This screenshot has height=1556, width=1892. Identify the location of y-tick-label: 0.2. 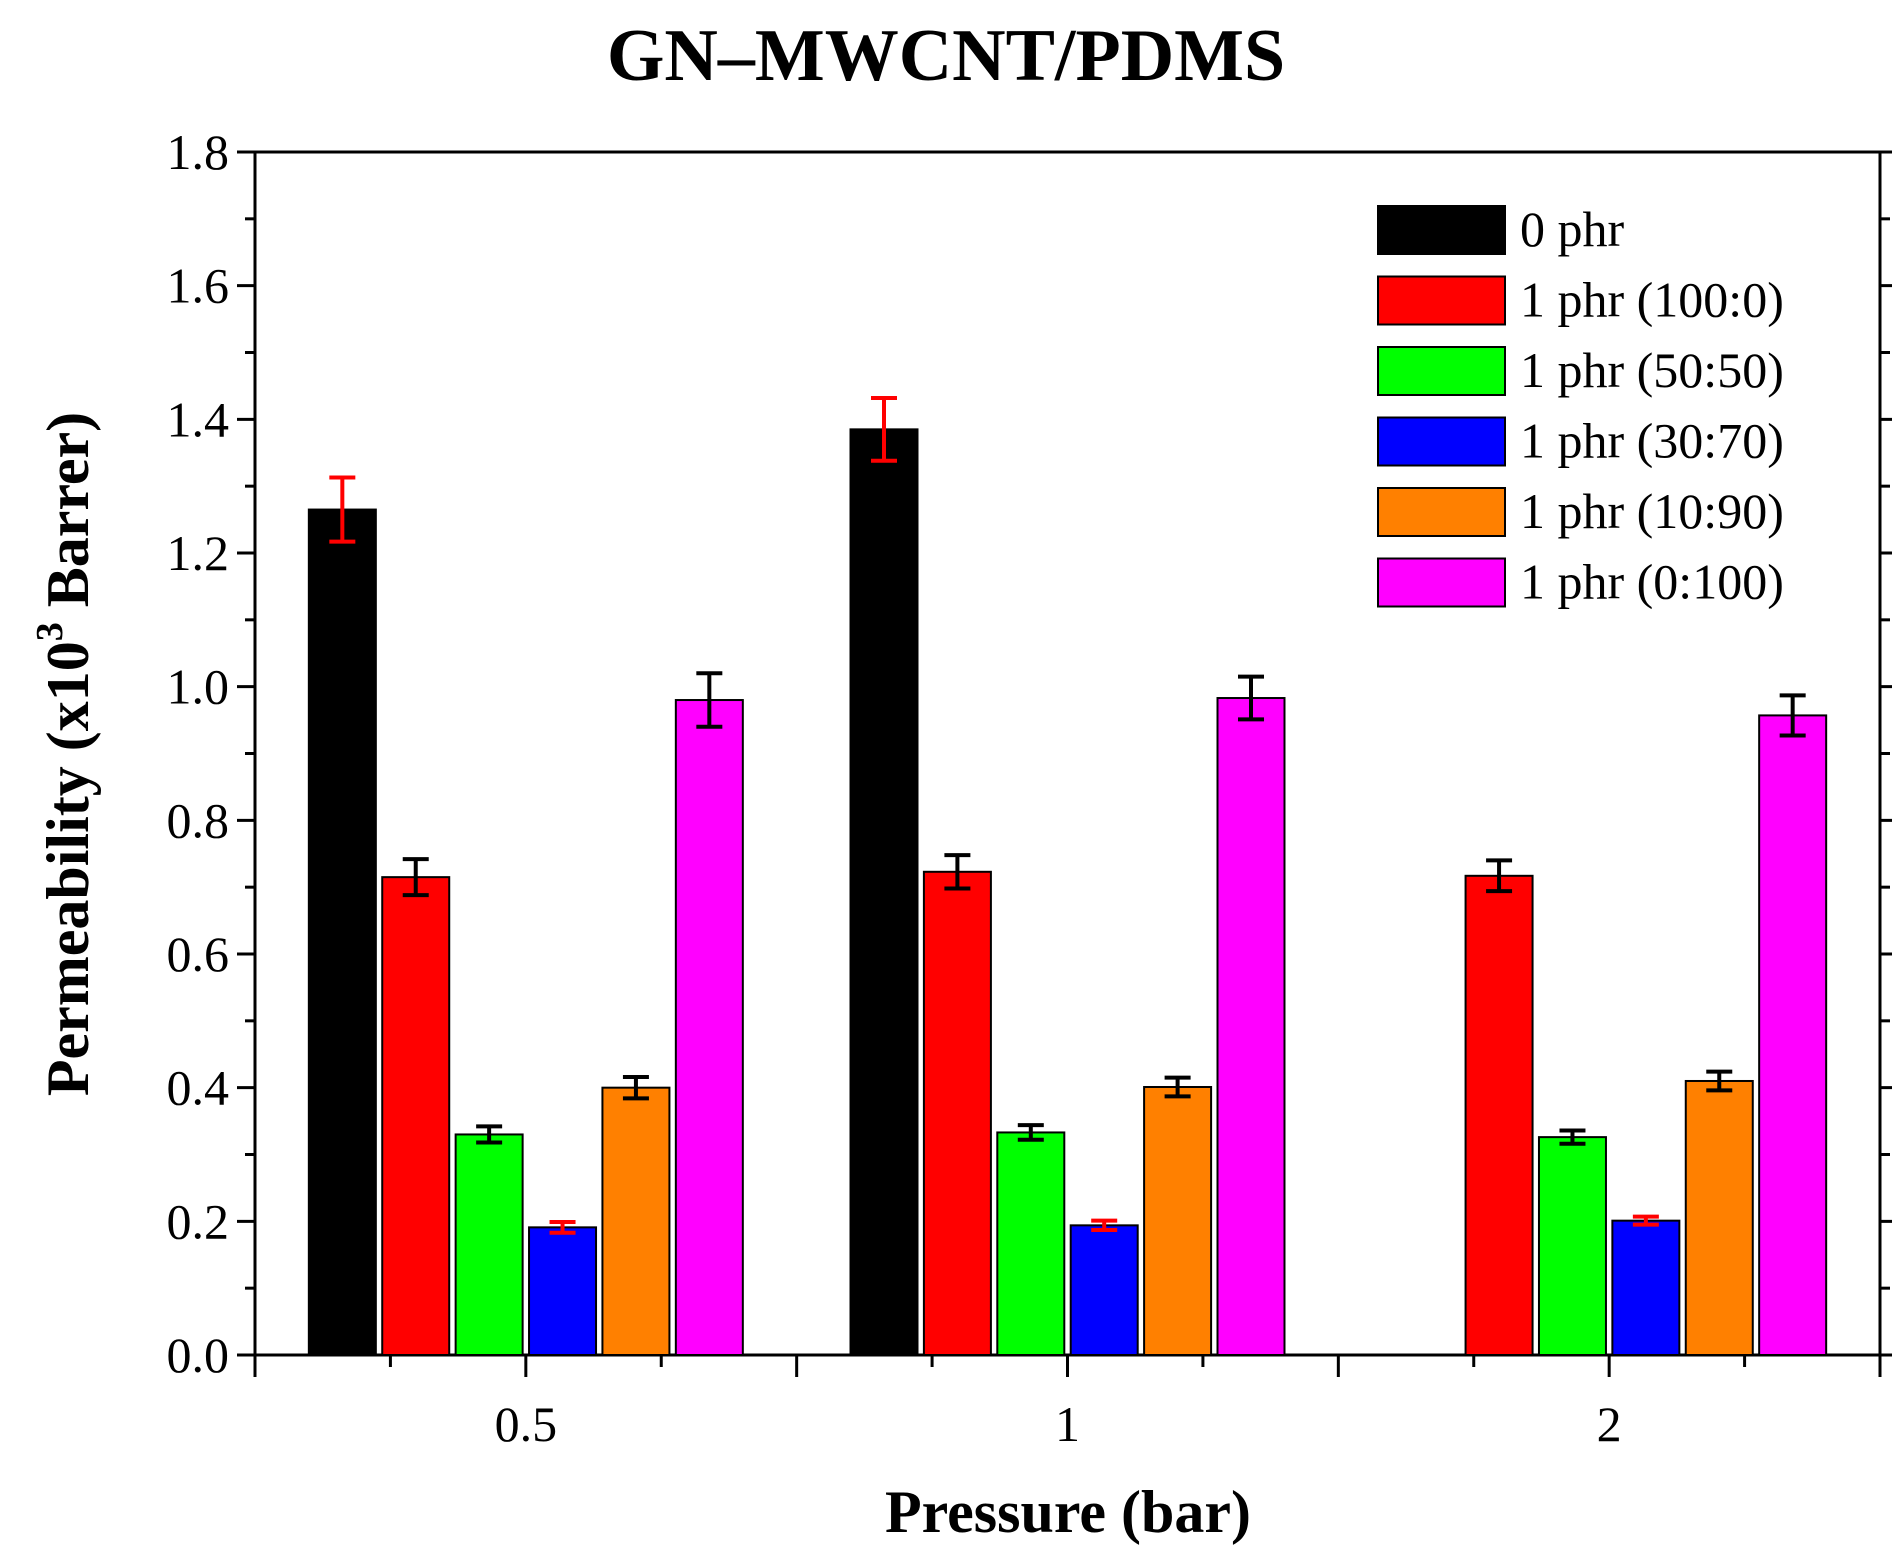
(198, 1221).